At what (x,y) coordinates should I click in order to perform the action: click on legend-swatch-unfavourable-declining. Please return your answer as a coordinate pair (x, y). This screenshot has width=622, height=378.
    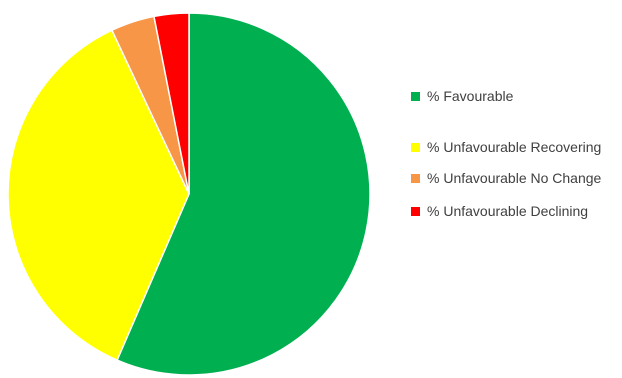
    Looking at the image, I should click on (415, 211).